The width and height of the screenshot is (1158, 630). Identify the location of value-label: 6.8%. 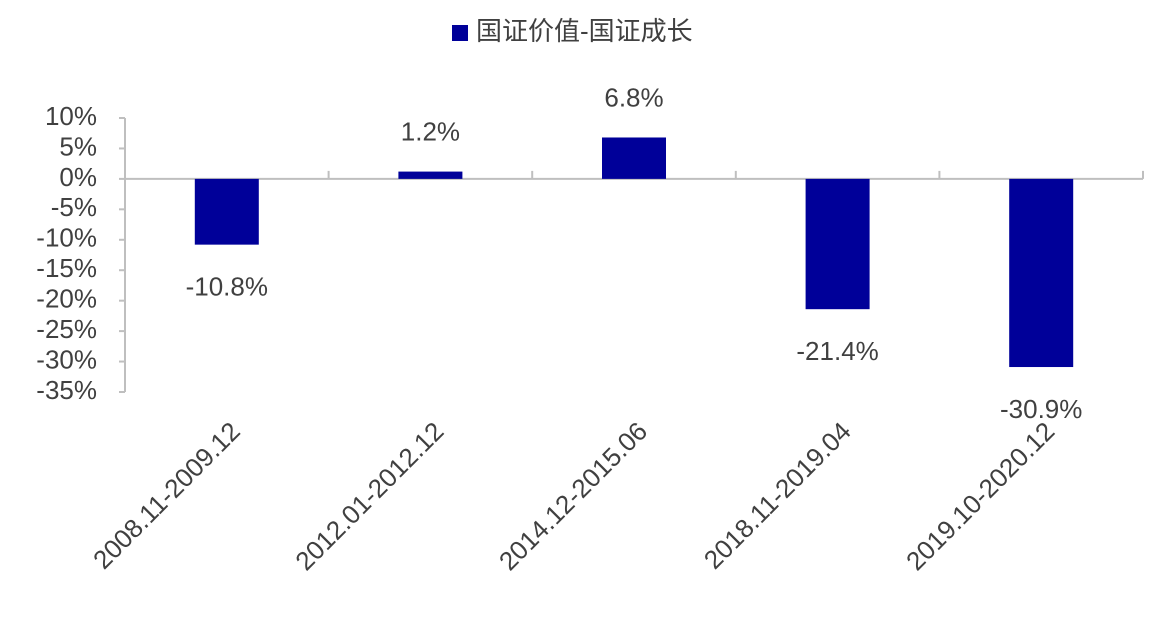
(633, 97).